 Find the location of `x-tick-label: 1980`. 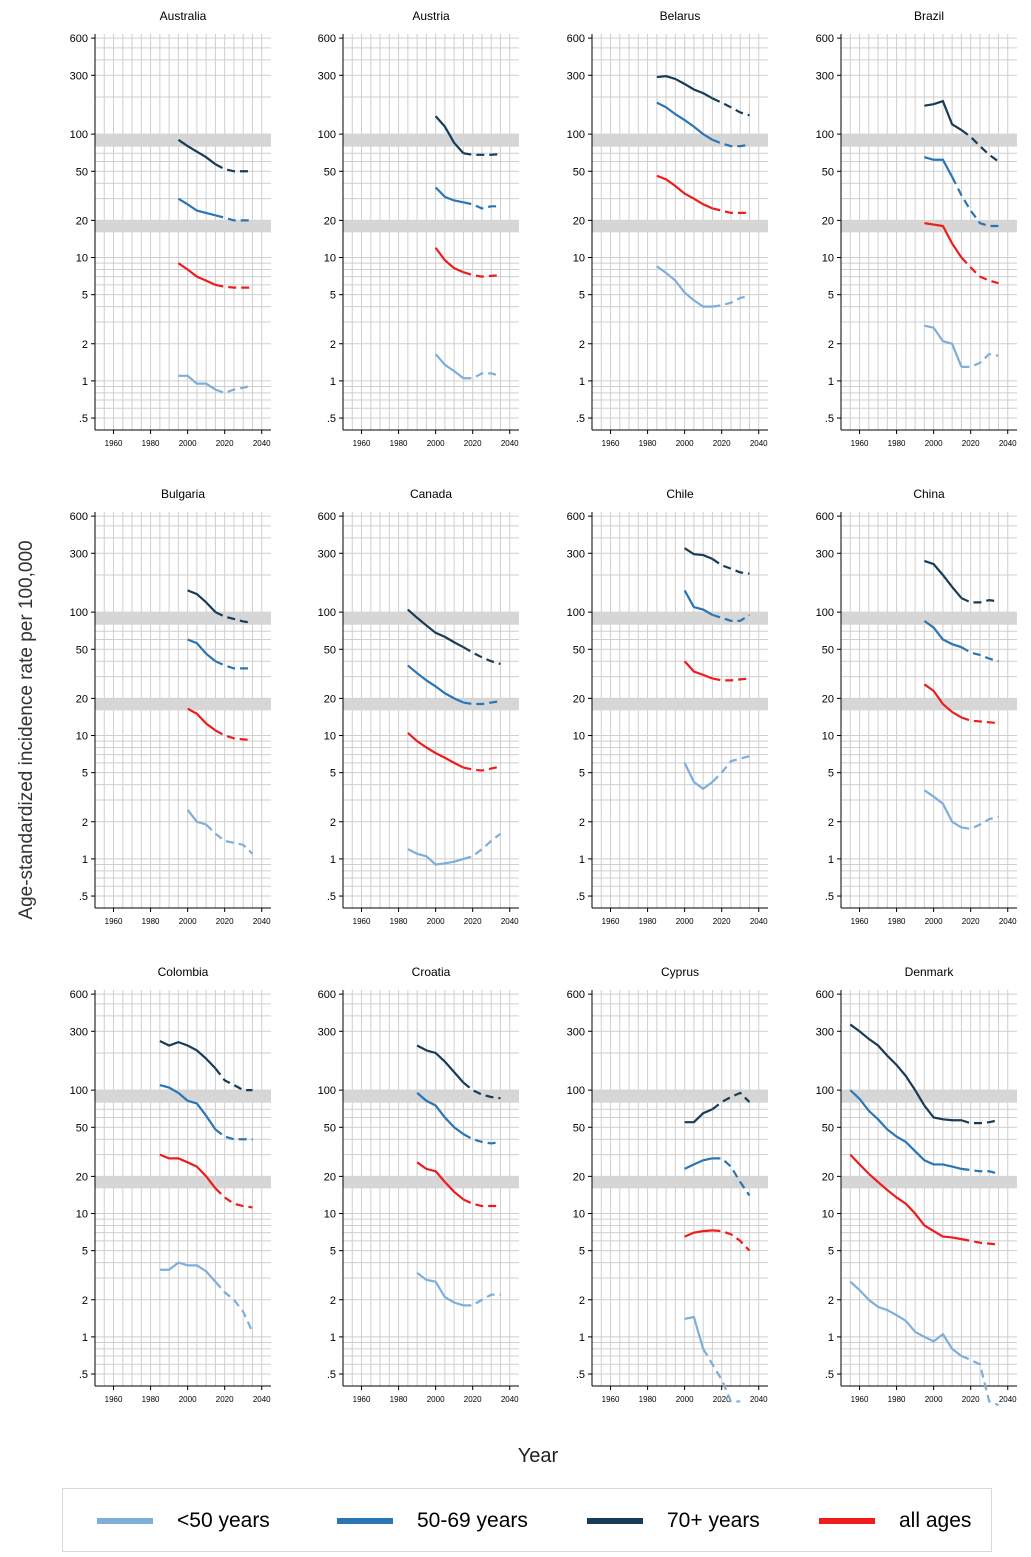

x-tick-label: 1980 is located at coordinates (399, 921).